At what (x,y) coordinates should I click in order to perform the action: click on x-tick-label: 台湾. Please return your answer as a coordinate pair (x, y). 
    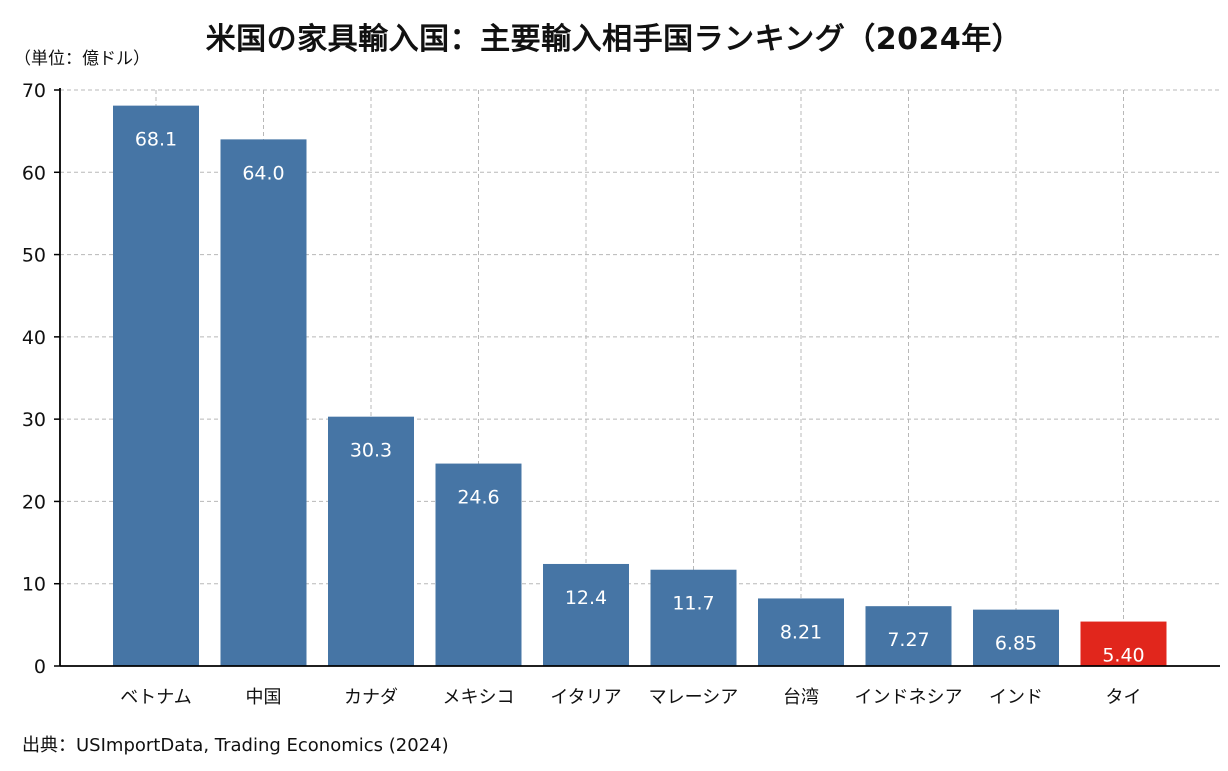
    Looking at the image, I should click on (801, 697).